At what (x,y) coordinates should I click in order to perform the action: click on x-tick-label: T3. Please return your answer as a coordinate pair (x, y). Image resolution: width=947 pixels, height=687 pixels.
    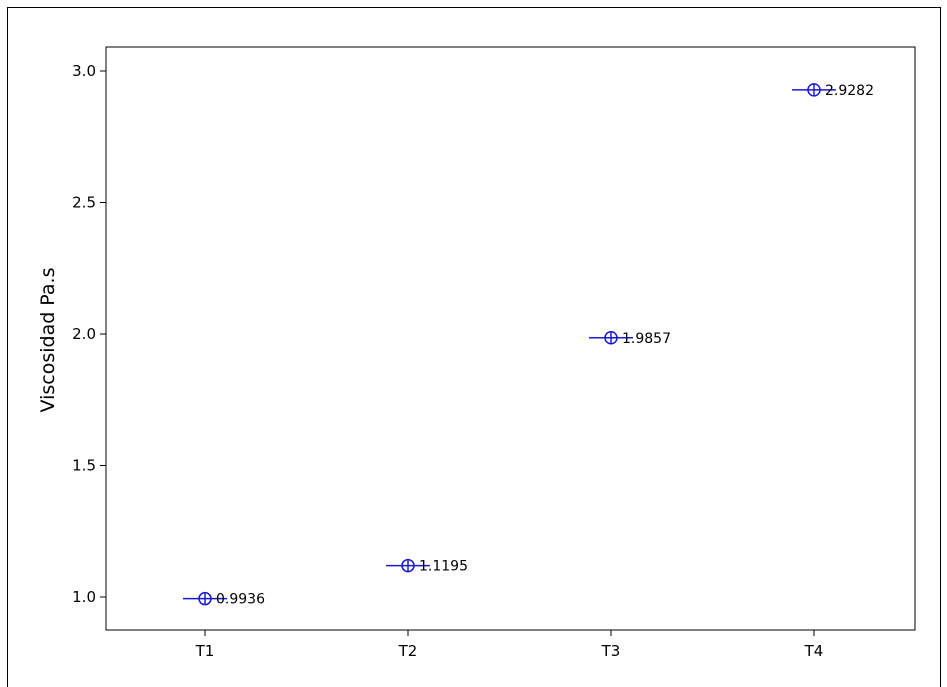
    Looking at the image, I should click on (611, 651).